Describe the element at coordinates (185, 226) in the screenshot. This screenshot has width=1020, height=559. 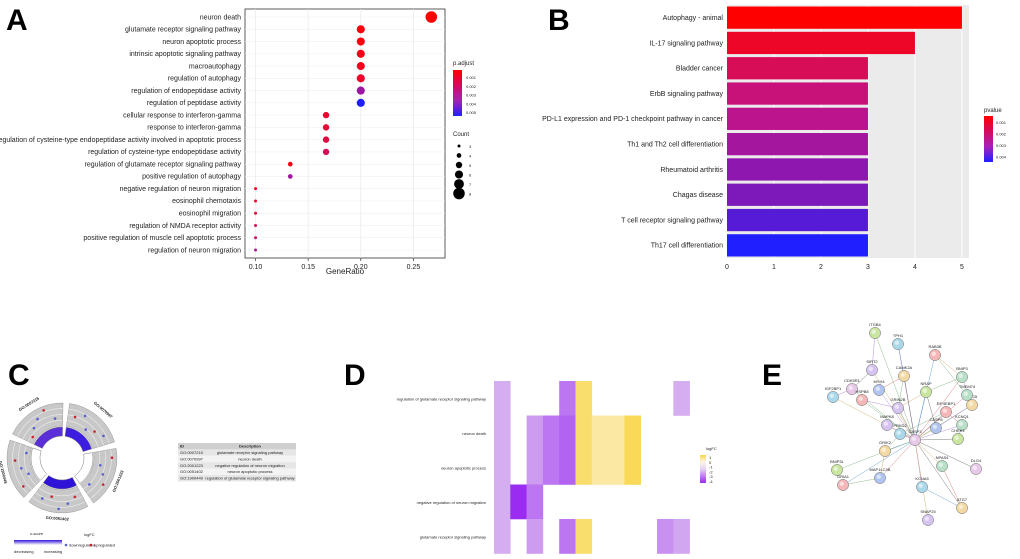
I see `panel-a-term-label: regulation of NMDA receptor activity` at that location.